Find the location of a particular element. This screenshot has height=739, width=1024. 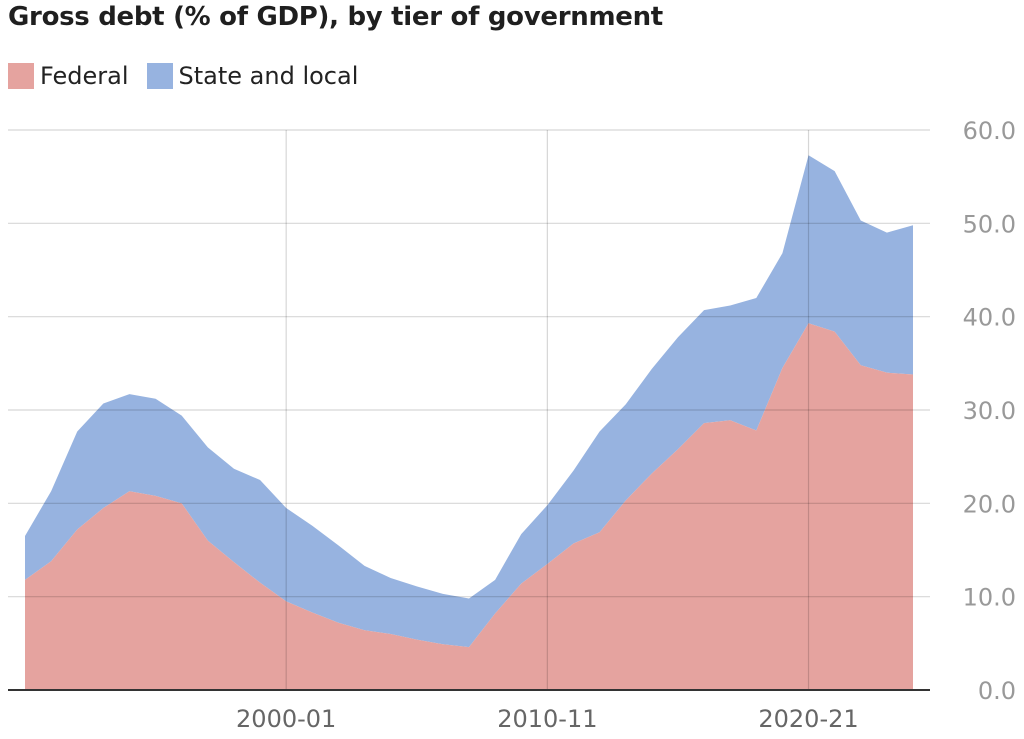

chart-legend: Federal State and local is located at coordinates (192, 76).